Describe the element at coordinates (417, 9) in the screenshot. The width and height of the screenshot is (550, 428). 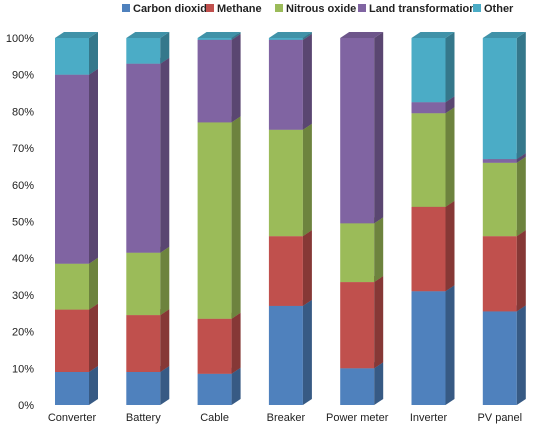
I see `legend-item: Land transformation` at that location.